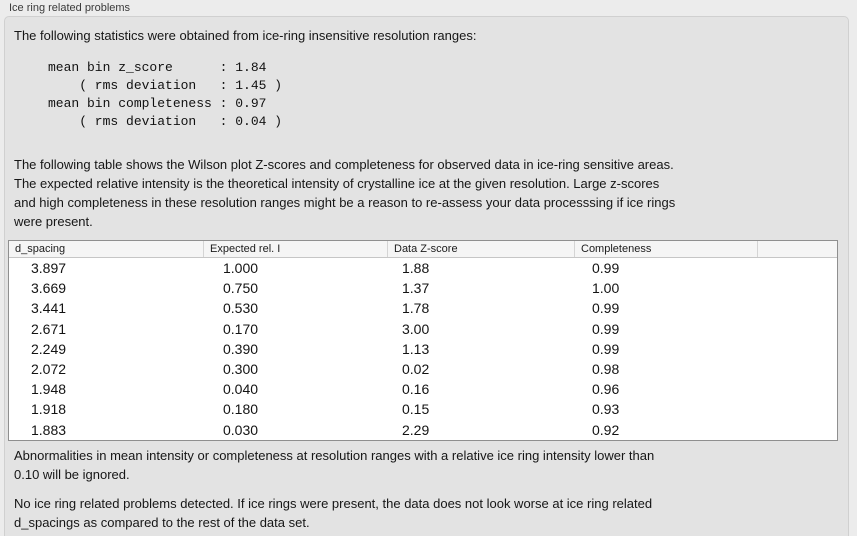  What do you see at coordinates (416, 308) in the screenshot?
I see `table-cell: 1.78` at bounding box center [416, 308].